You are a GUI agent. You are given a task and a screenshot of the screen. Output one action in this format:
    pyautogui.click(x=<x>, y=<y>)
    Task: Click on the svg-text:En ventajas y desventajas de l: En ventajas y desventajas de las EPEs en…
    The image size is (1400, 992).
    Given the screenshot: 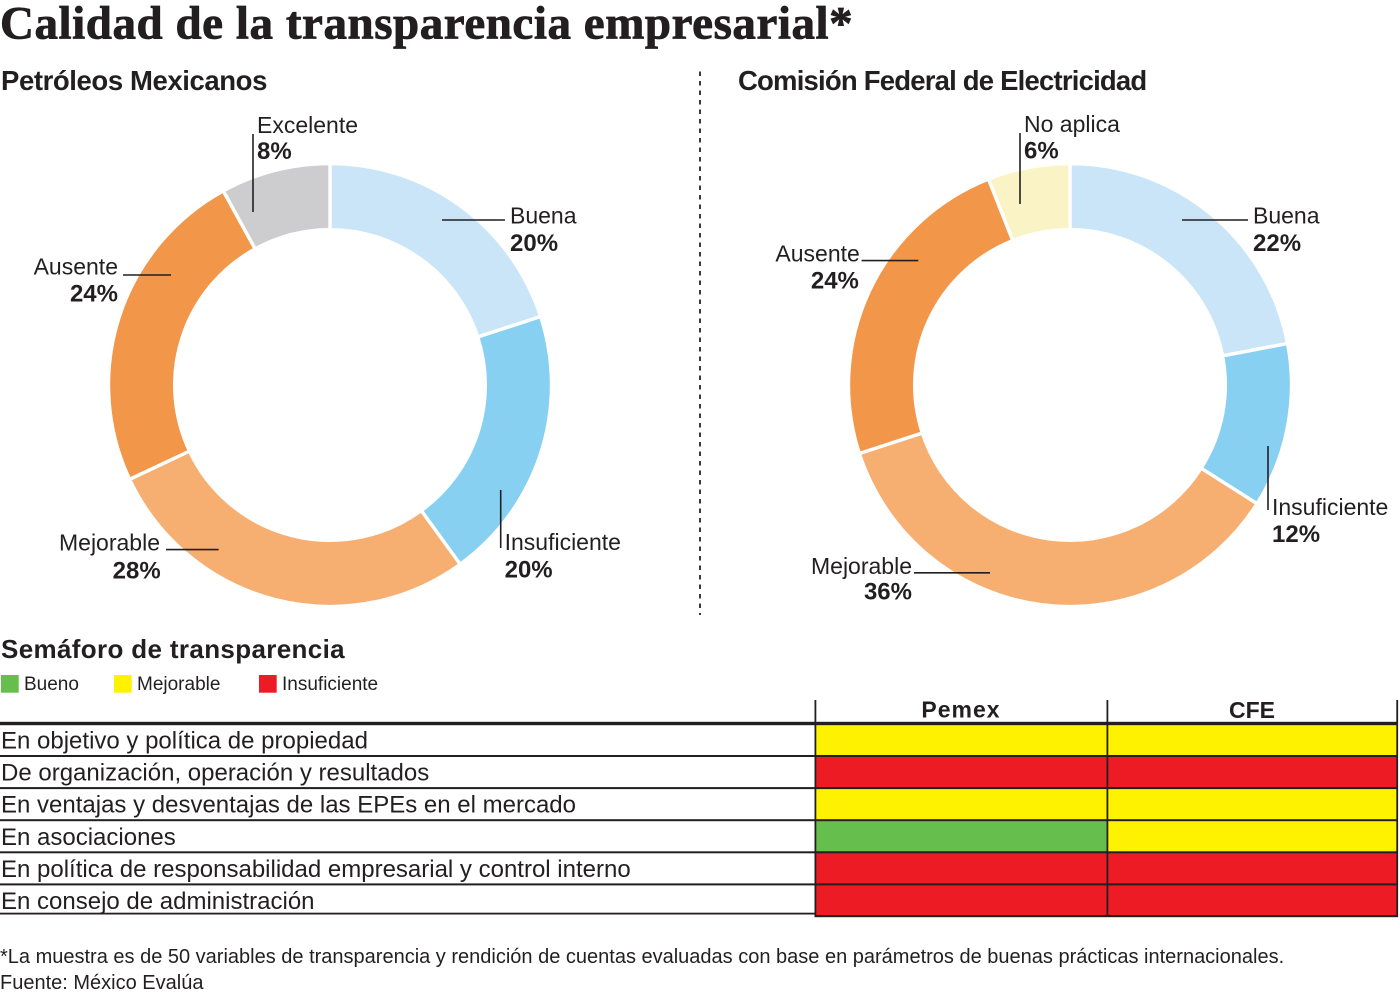 What is the action you would take?
    pyautogui.click(x=288, y=805)
    